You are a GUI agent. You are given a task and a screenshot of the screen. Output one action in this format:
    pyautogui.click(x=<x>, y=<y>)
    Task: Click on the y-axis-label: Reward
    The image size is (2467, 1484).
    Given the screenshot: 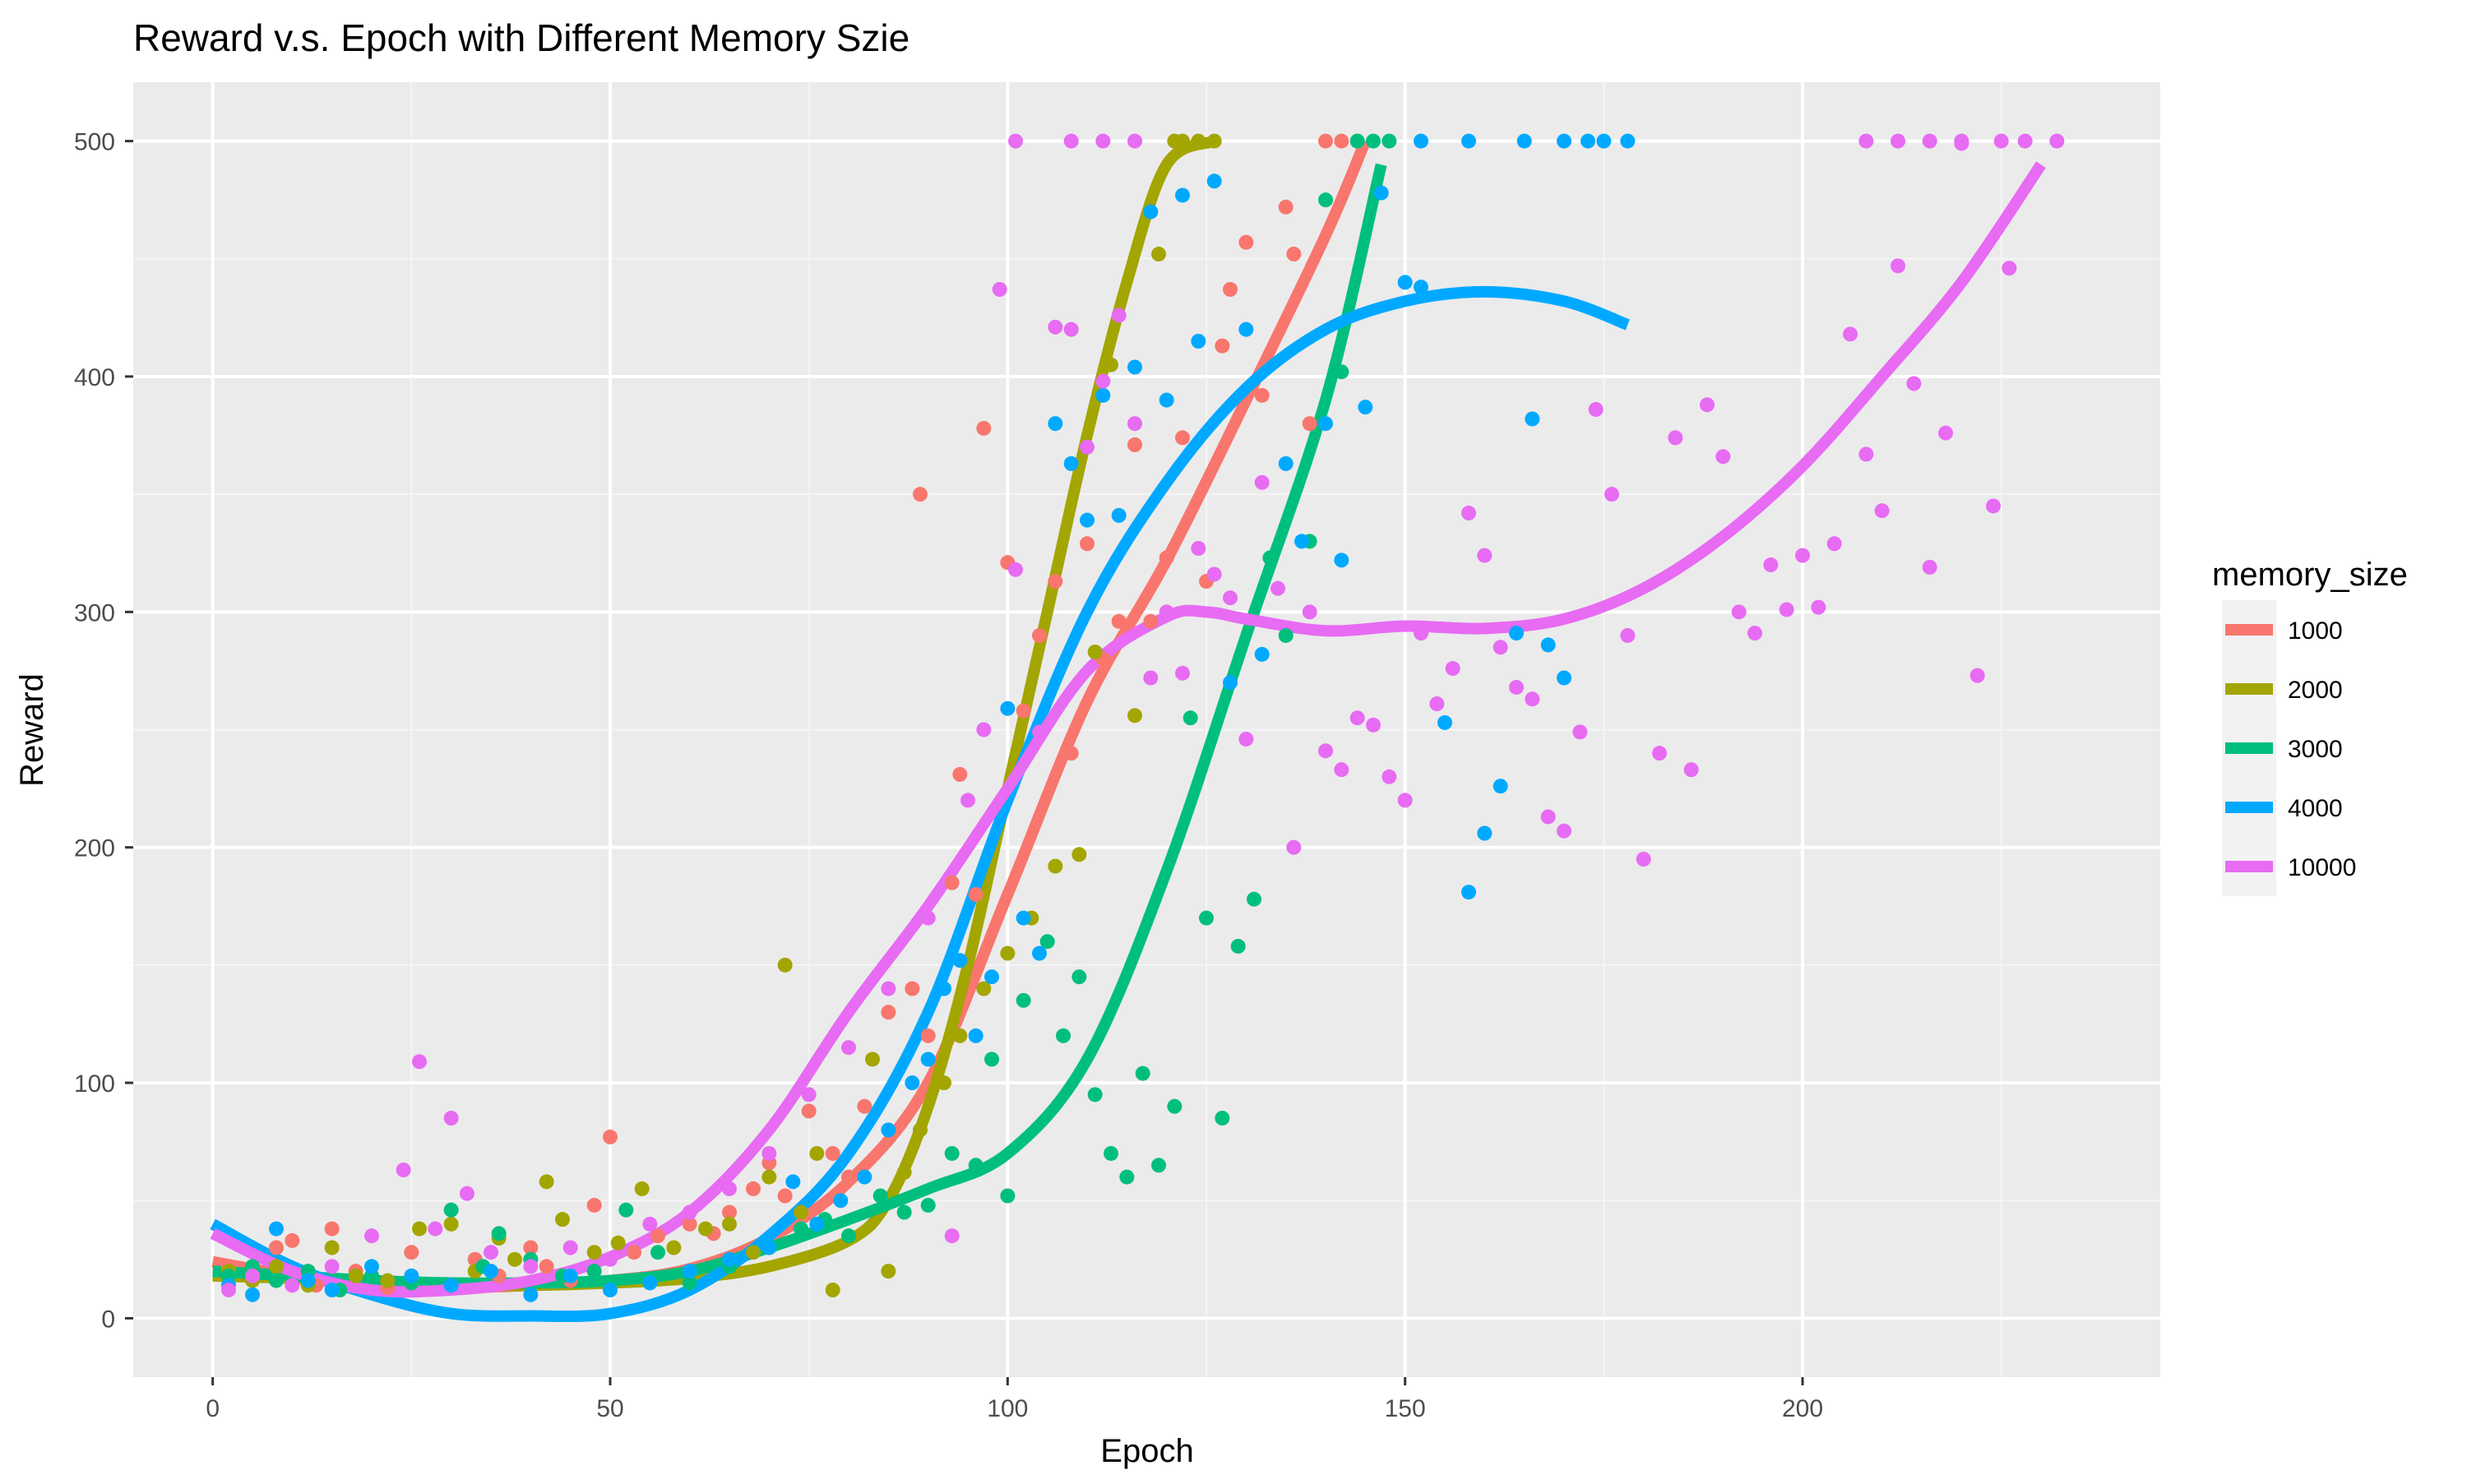 What is the action you would take?
    pyautogui.click(x=32, y=730)
    